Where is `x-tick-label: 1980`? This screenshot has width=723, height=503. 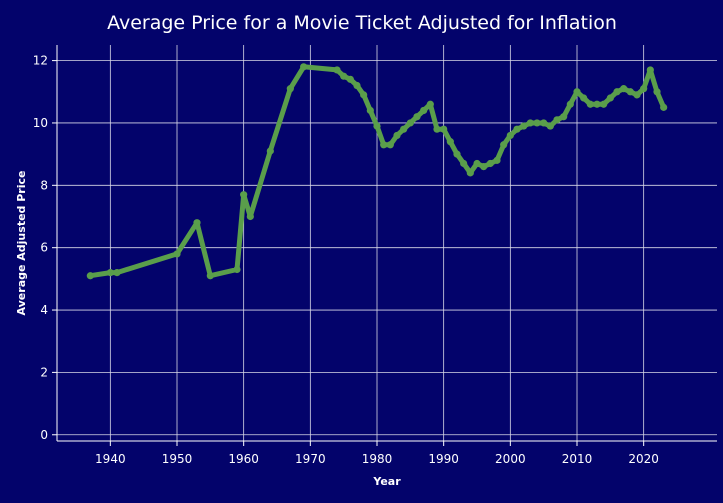 x-tick-label: 1980 is located at coordinates (377, 459).